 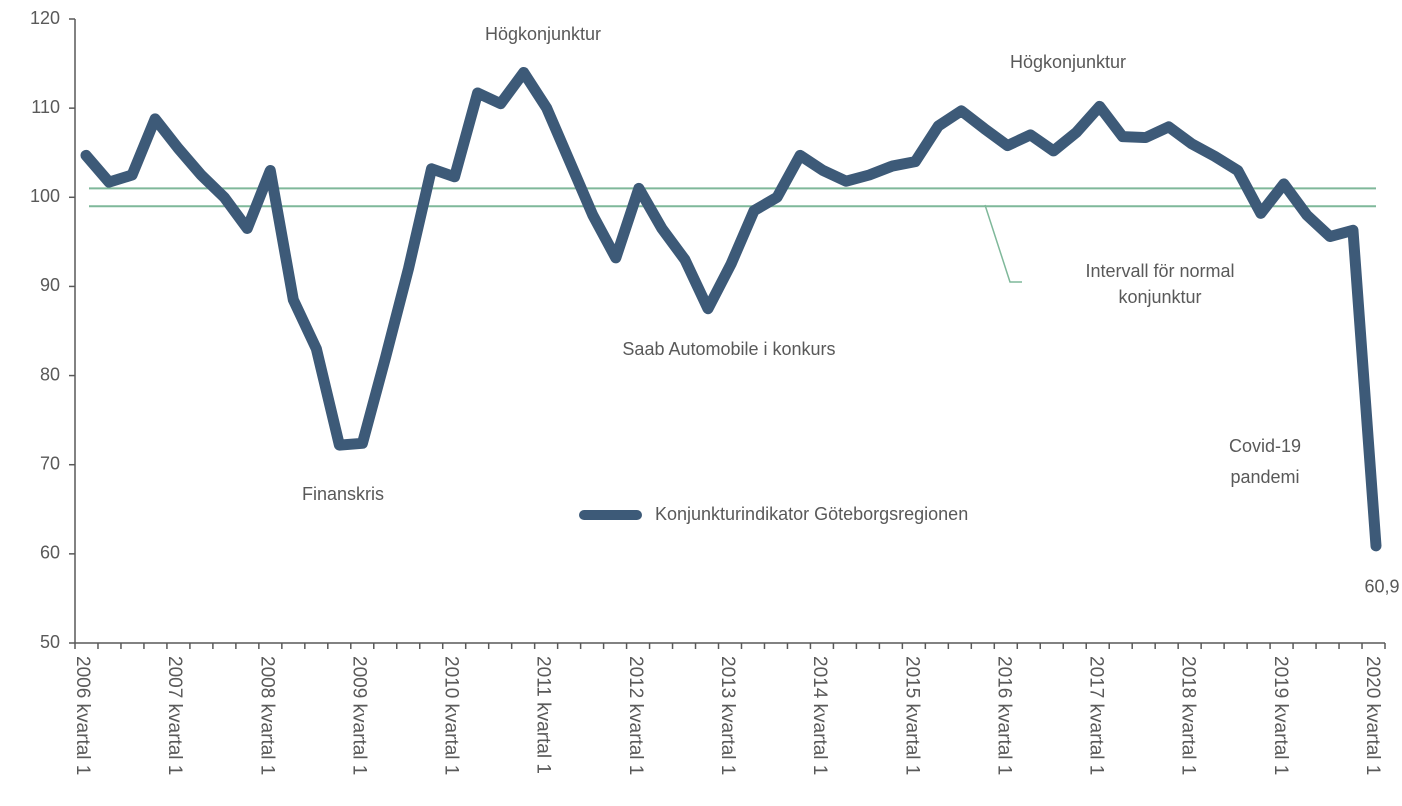 I want to click on x-tick-label: 2013 kvartal 1, so click(x=727, y=715).